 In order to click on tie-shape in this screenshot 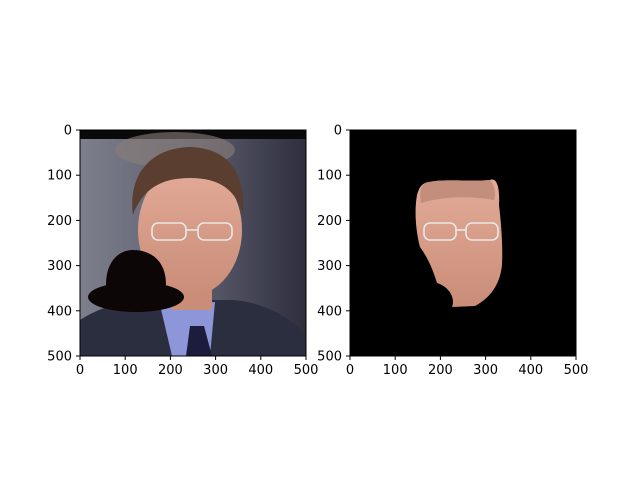, I will do `click(199, 341)`.